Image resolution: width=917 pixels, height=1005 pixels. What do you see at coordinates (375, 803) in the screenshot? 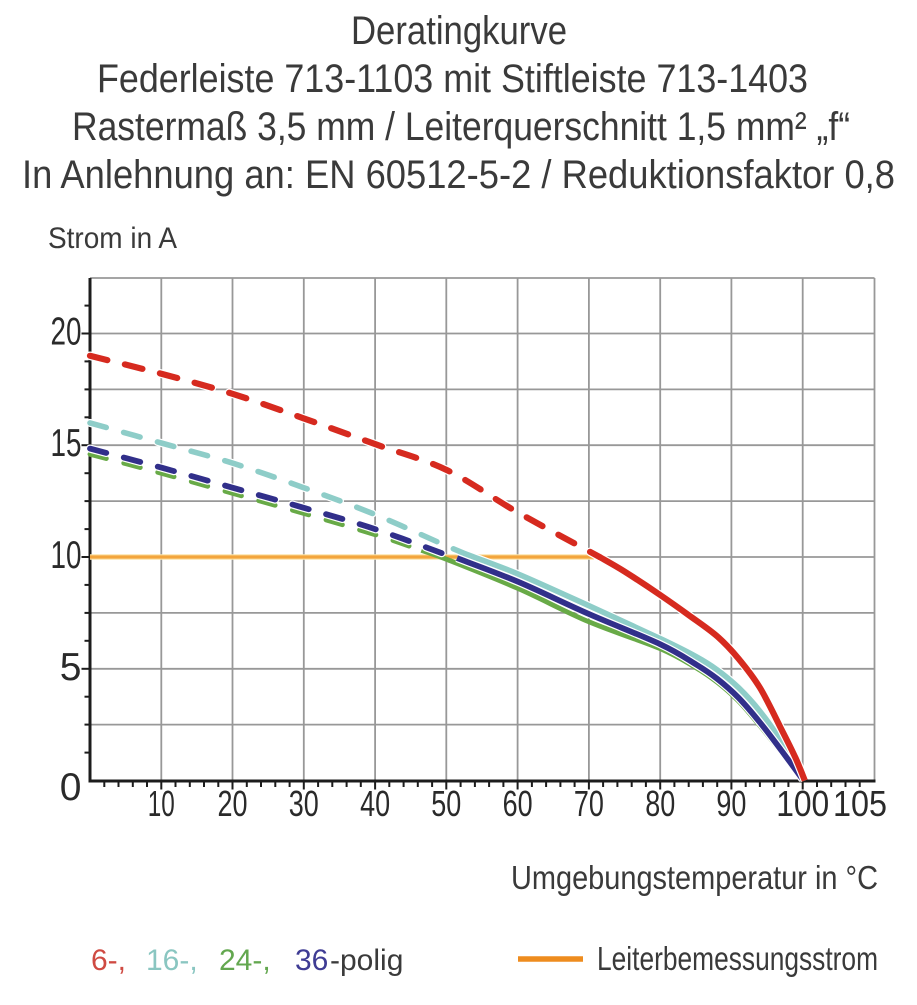
I see `svg-text: 40` at bounding box center [375, 803].